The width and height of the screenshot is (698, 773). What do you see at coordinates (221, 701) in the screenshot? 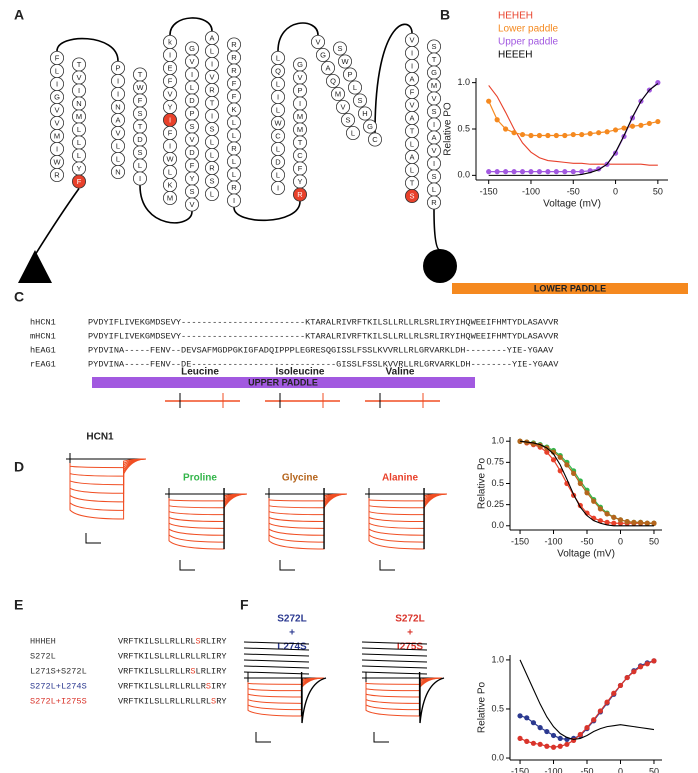
I see `construct-seq: RY` at bounding box center [221, 701].